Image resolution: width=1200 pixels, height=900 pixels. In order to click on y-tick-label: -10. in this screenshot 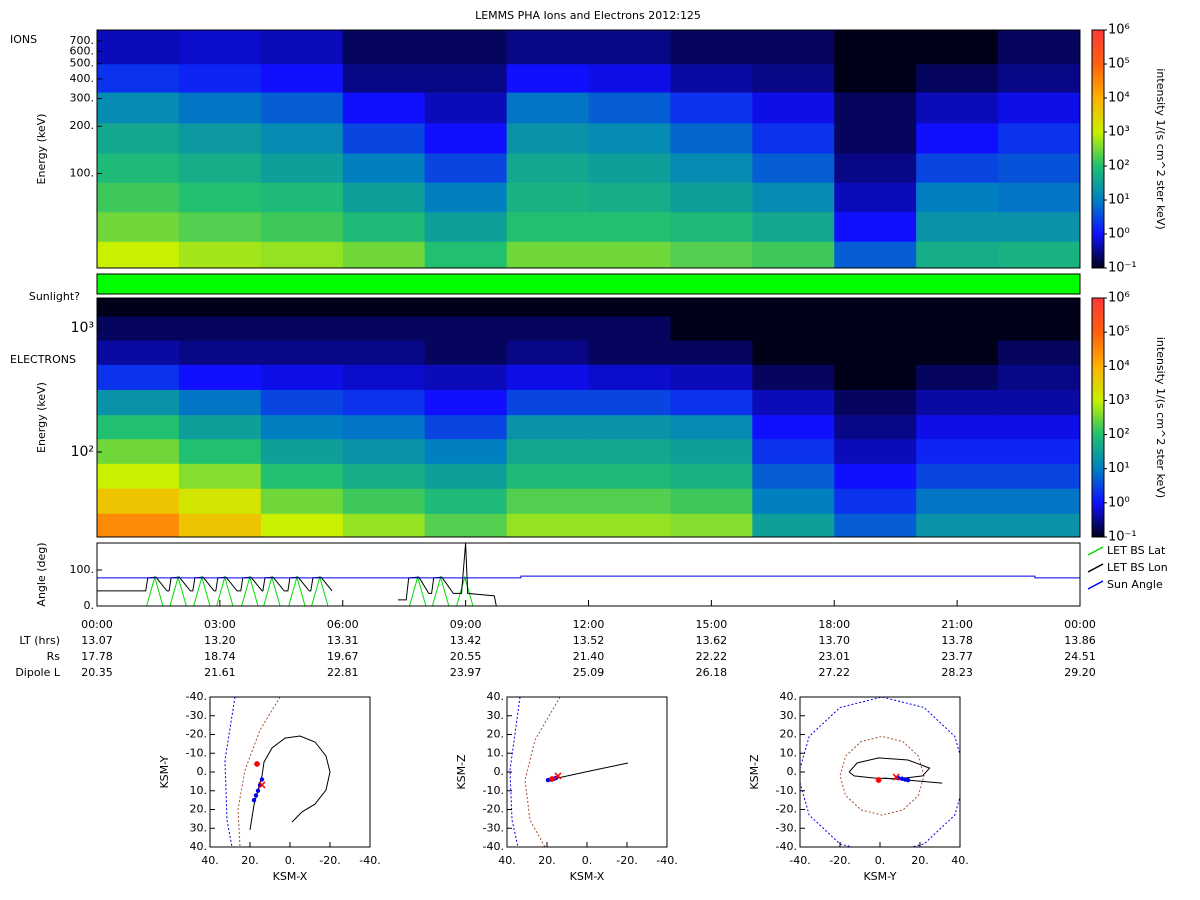, I will do `click(786, 790)`.